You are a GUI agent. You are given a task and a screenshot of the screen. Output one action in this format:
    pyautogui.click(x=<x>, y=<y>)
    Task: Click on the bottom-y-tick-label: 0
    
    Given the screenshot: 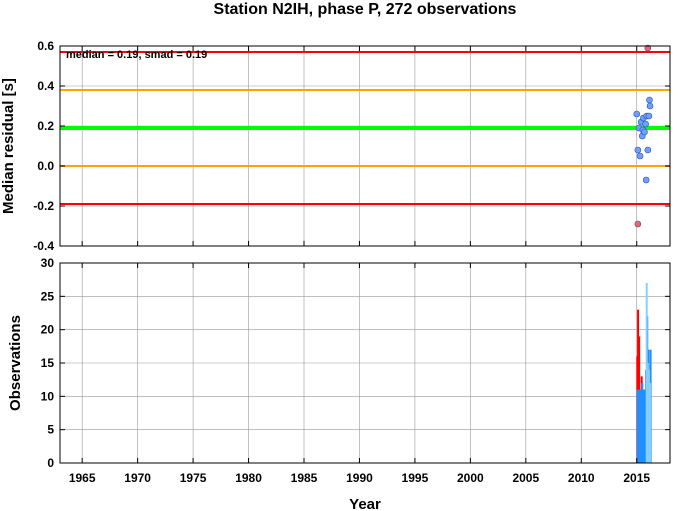 What is the action you would take?
    pyautogui.click(x=50, y=463)
    